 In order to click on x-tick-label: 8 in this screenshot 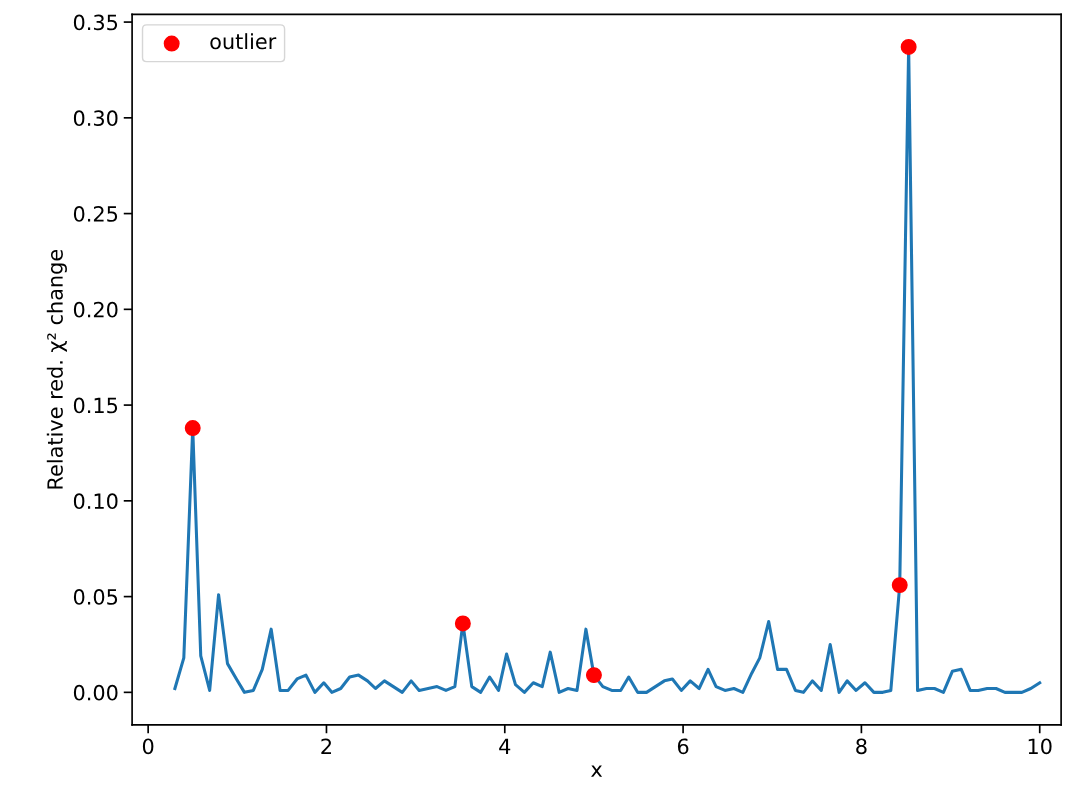, I will do `click(861, 746)`.